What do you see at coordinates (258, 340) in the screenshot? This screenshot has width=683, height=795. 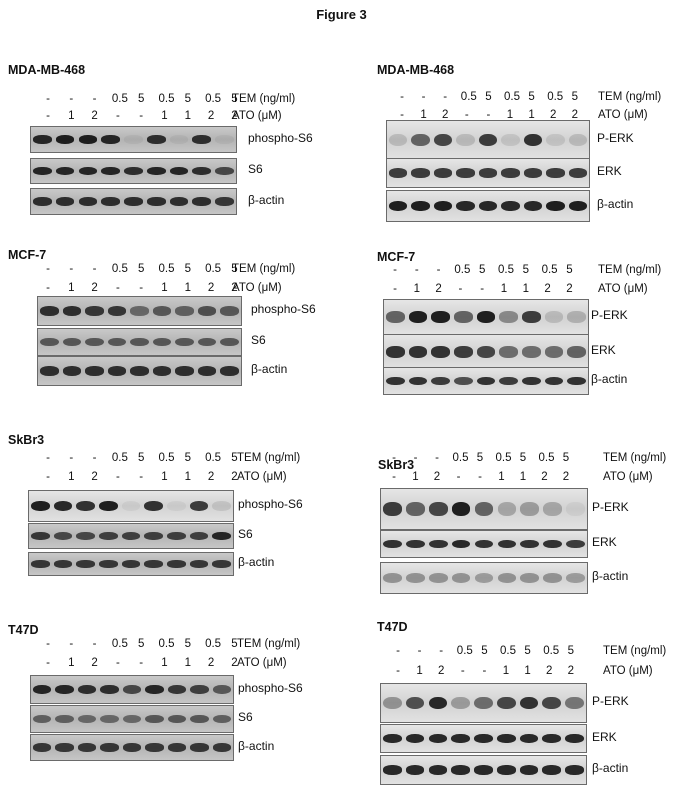 I see `blot-label: S6` at bounding box center [258, 340].